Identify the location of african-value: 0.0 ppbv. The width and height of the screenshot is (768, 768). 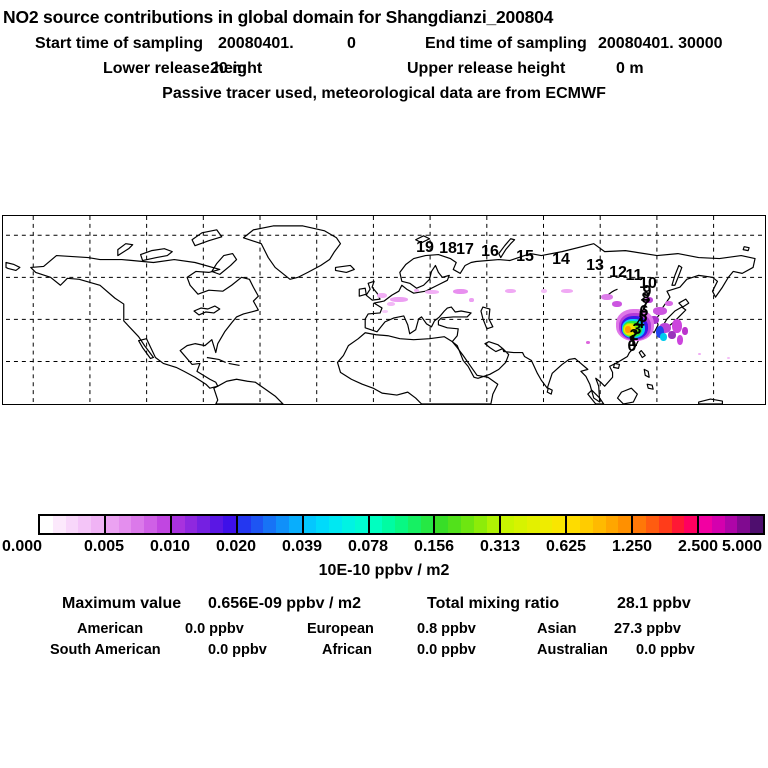
(446, 650).